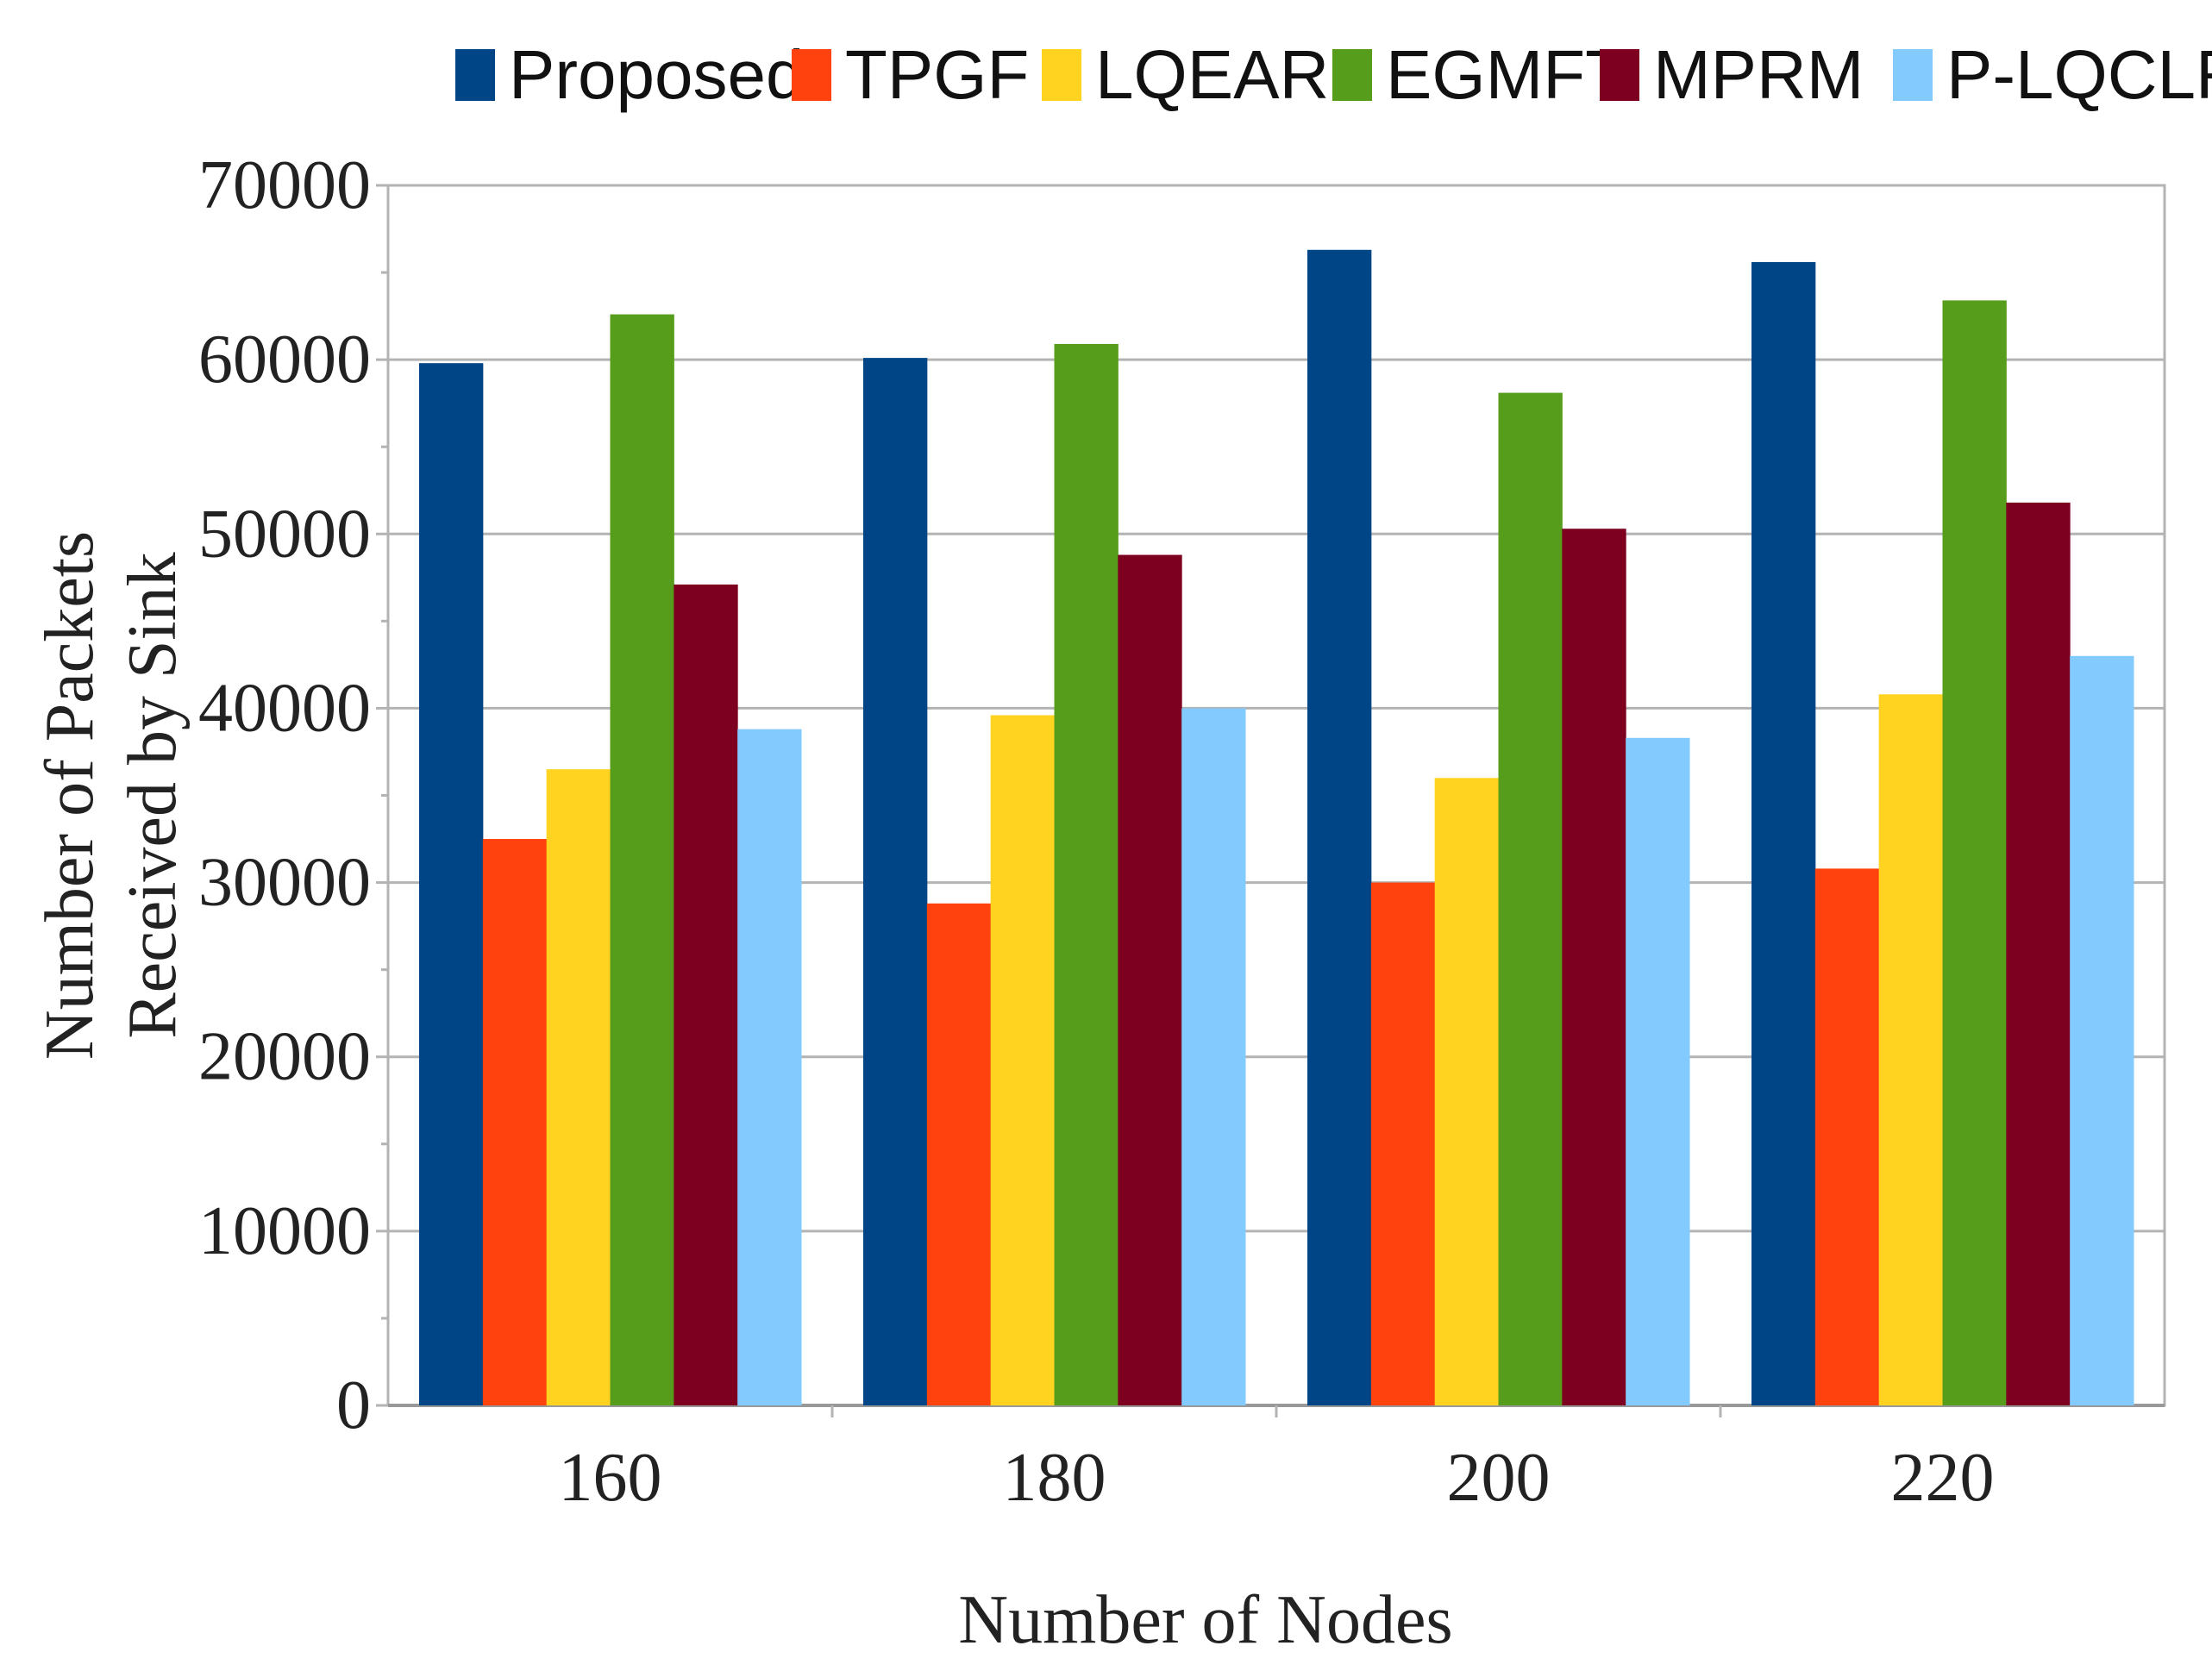 This screenshot has height=1677, width=2212. I want to click on x-tick-label: 160, so click(610, 1478).